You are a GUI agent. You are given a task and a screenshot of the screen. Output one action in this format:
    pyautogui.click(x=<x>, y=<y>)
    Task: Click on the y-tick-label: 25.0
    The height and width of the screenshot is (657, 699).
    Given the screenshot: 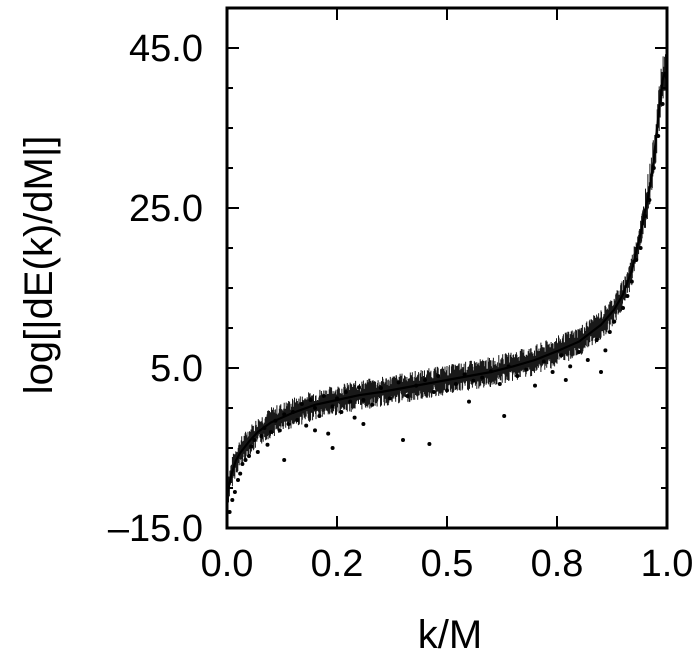 What is the action you would take?
    pyautogui.click(x=166, y=209)
    